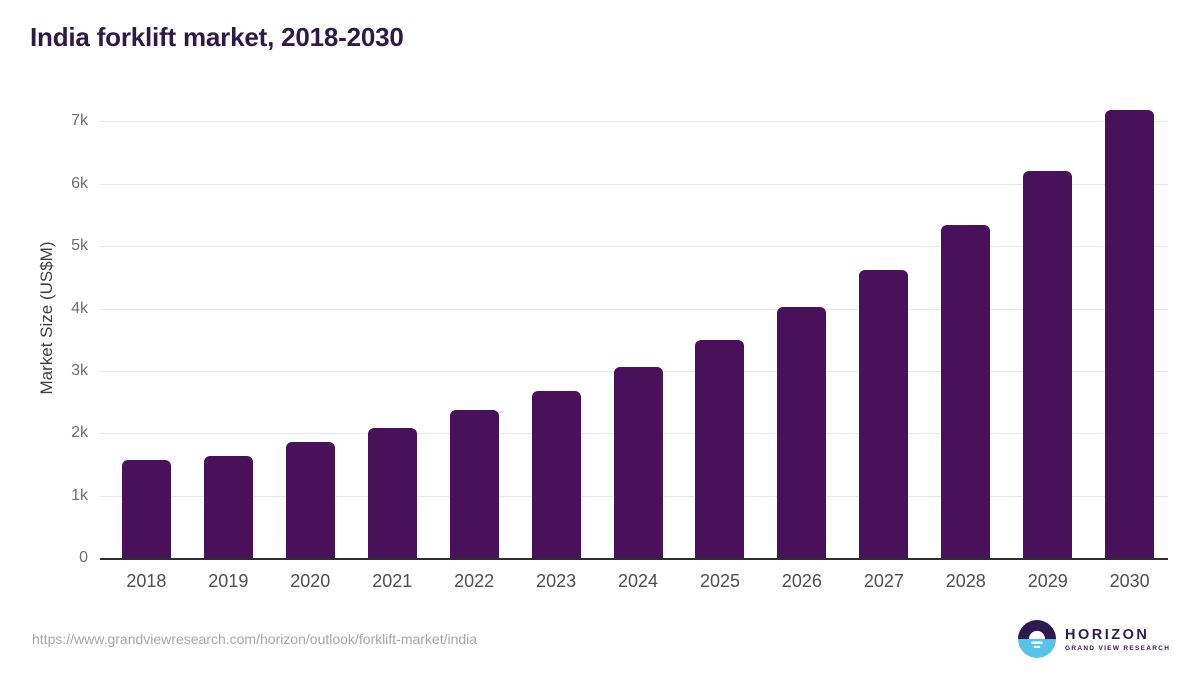 Image resolution: width=1200 pixels, height=675 pixels. Describe the element at coordinates (634, 559) in the screenshot. I see `x-axis-line` at that location.